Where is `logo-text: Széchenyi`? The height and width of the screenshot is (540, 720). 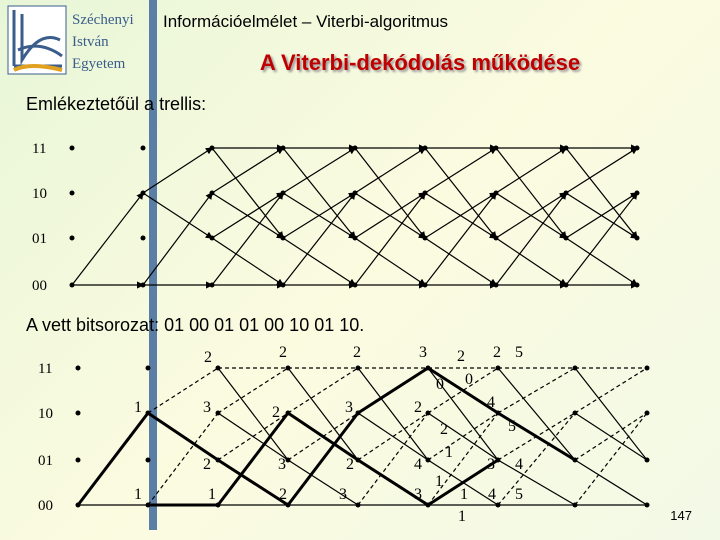
logo-text: Széchenyi is located at coordinates (103, 20).